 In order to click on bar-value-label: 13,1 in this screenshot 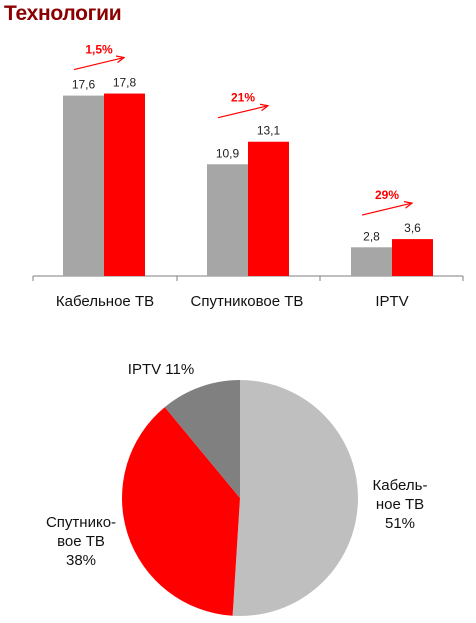, I will do `click(269, 131)`.